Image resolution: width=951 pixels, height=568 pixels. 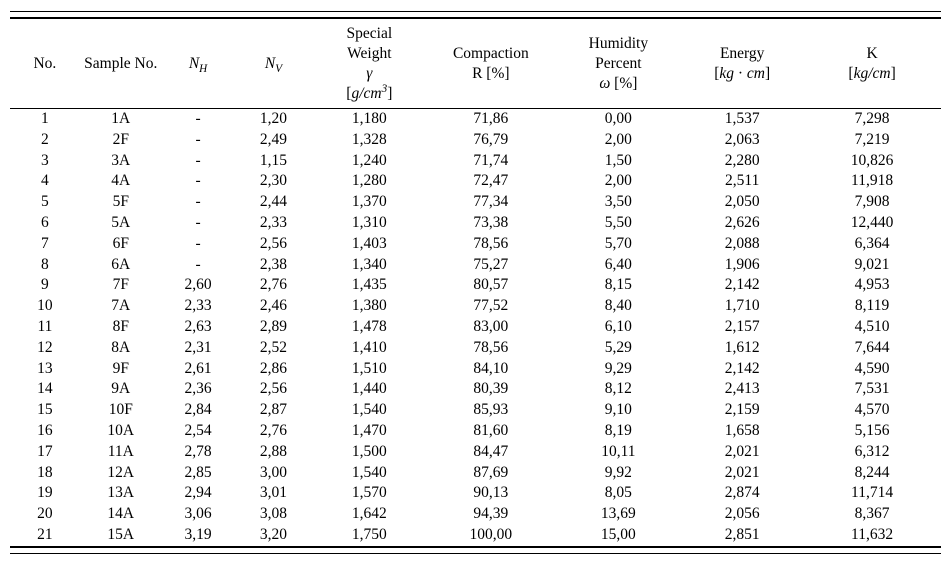 I want to click on table-row: 1 1A - 1,20 1,180 71,86 0,00 1,537 7,298, so click(x=475, y=119).